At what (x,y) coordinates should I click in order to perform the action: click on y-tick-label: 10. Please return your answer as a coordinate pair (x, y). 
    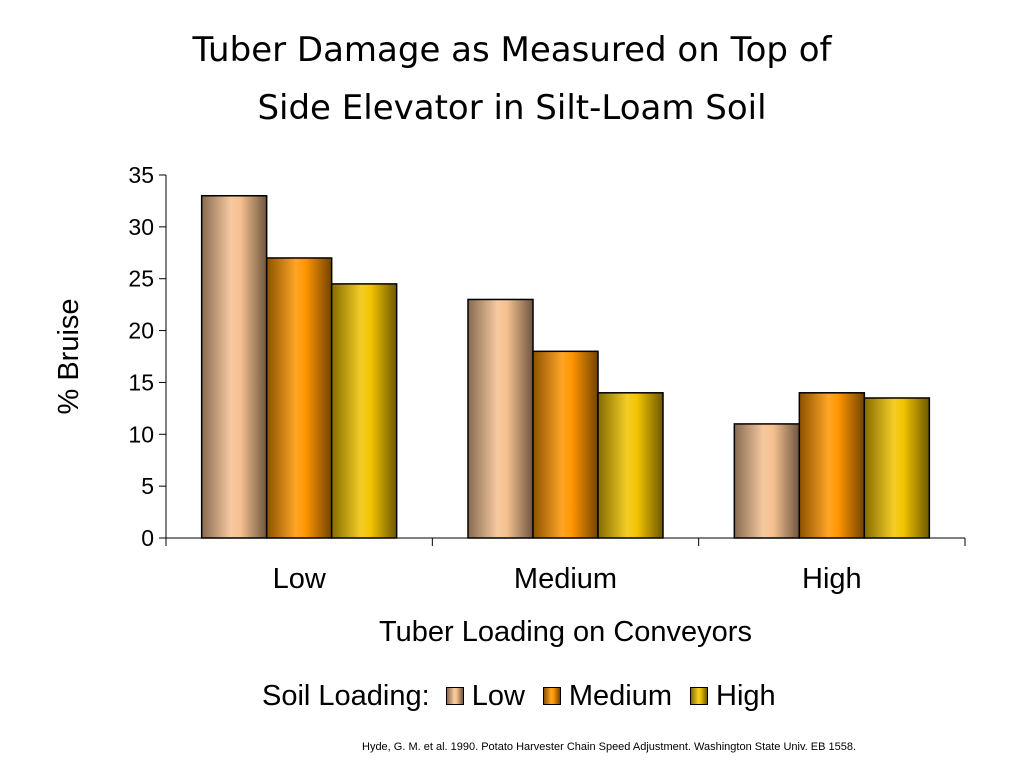
    Looking at the image, I should click on (141, 434).